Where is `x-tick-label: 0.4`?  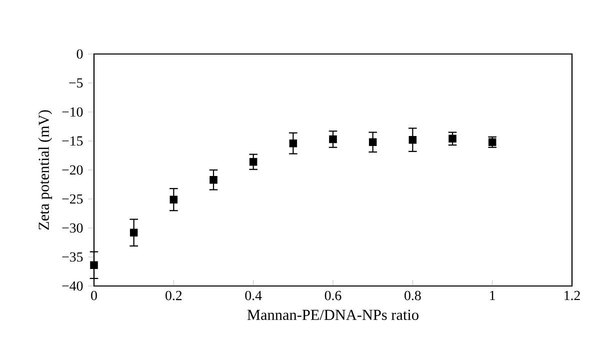
x-tick-label: 0.4 is located at coordinates (253, 295).